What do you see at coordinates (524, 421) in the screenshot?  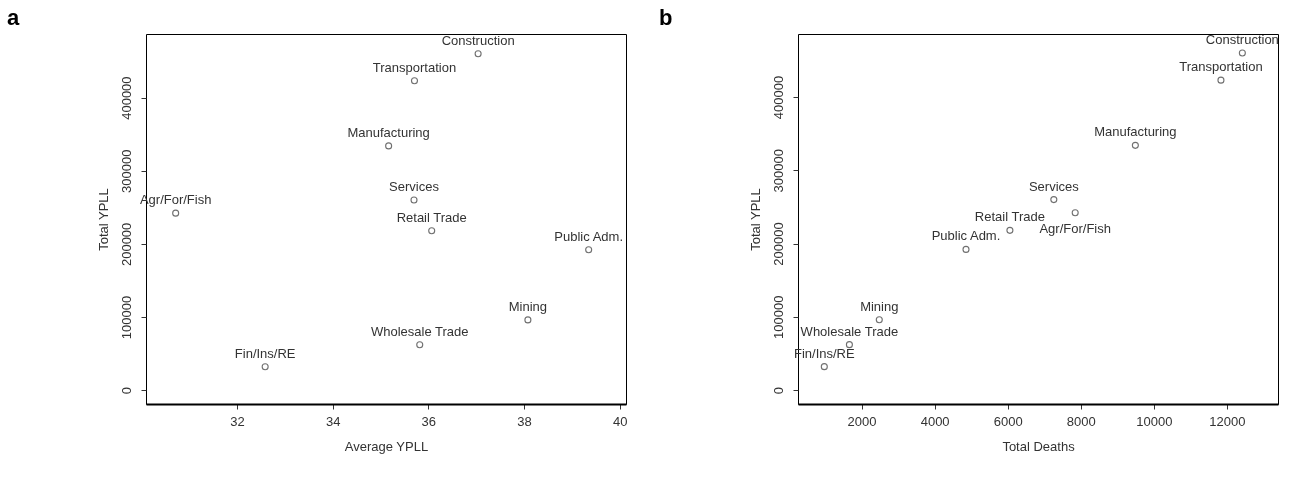 I see `x-tick-label: 38` at bounding box center [524, 421].